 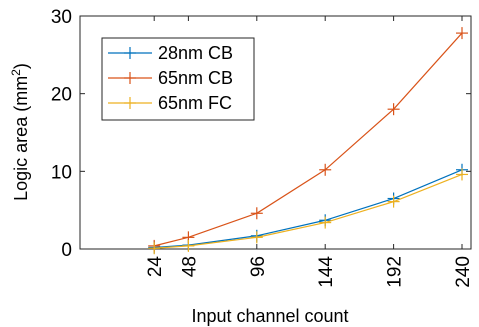 I want to click on y-tick-label: 30, so click(x=61, y=17).